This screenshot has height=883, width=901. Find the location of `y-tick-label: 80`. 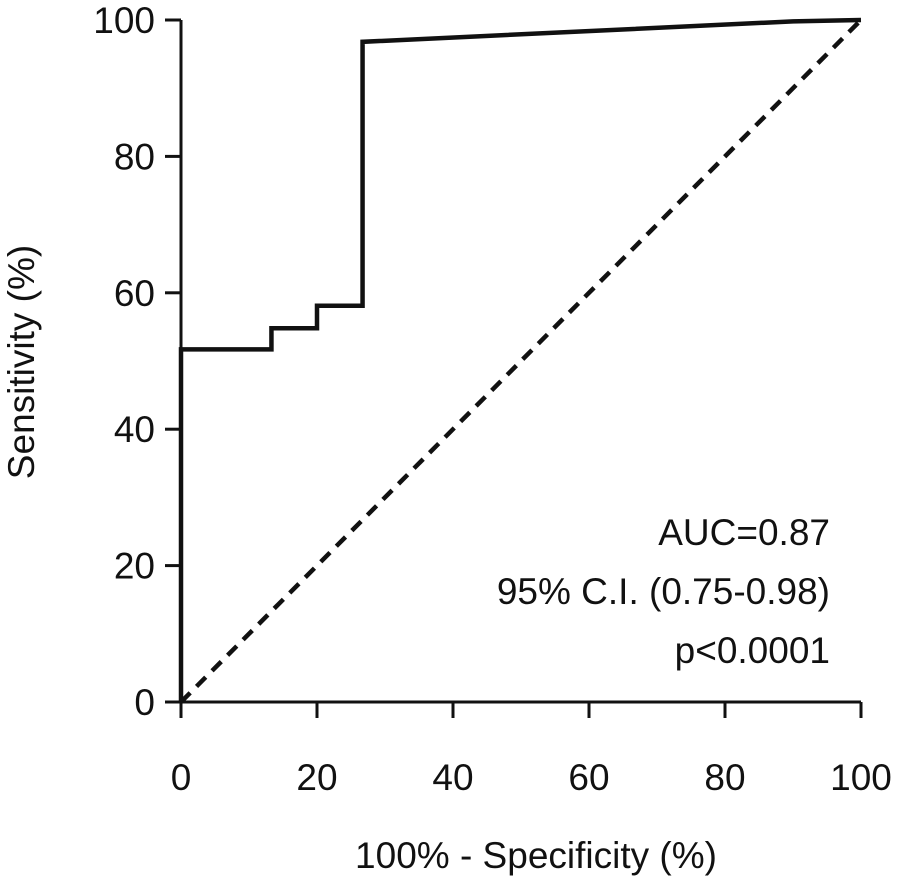

y-tick-label: 80 is located at coordinates (134, 156).